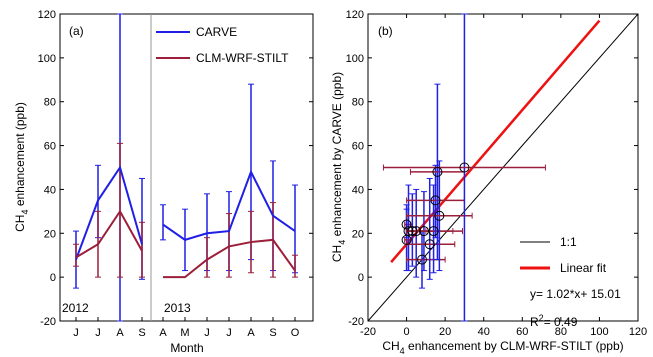  I want to click on x-tick-label-b: 40, so click(484, 332).